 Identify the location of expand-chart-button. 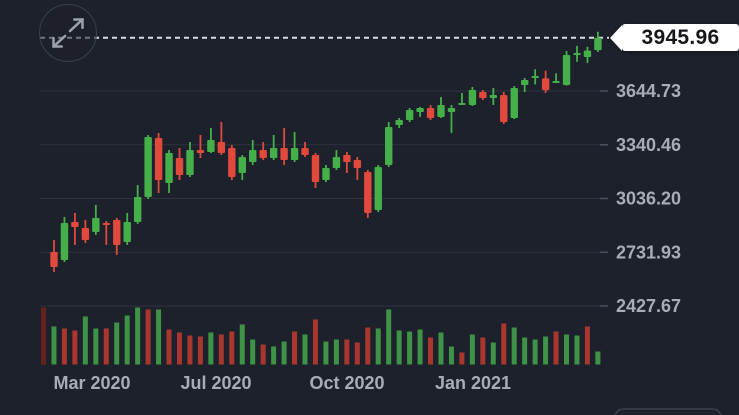
(68, 33).